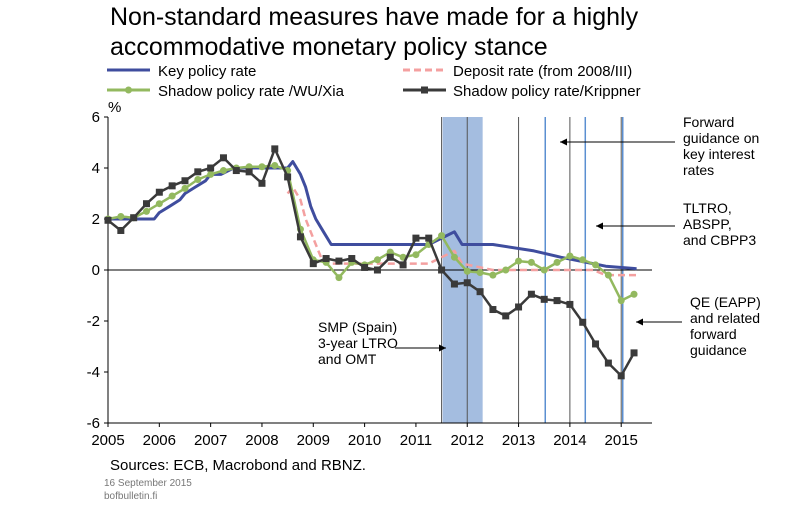 Image resolution: width=800 pixels, height=522 pixels. I want to click on y-tick-label: 2, so click(96, 219).